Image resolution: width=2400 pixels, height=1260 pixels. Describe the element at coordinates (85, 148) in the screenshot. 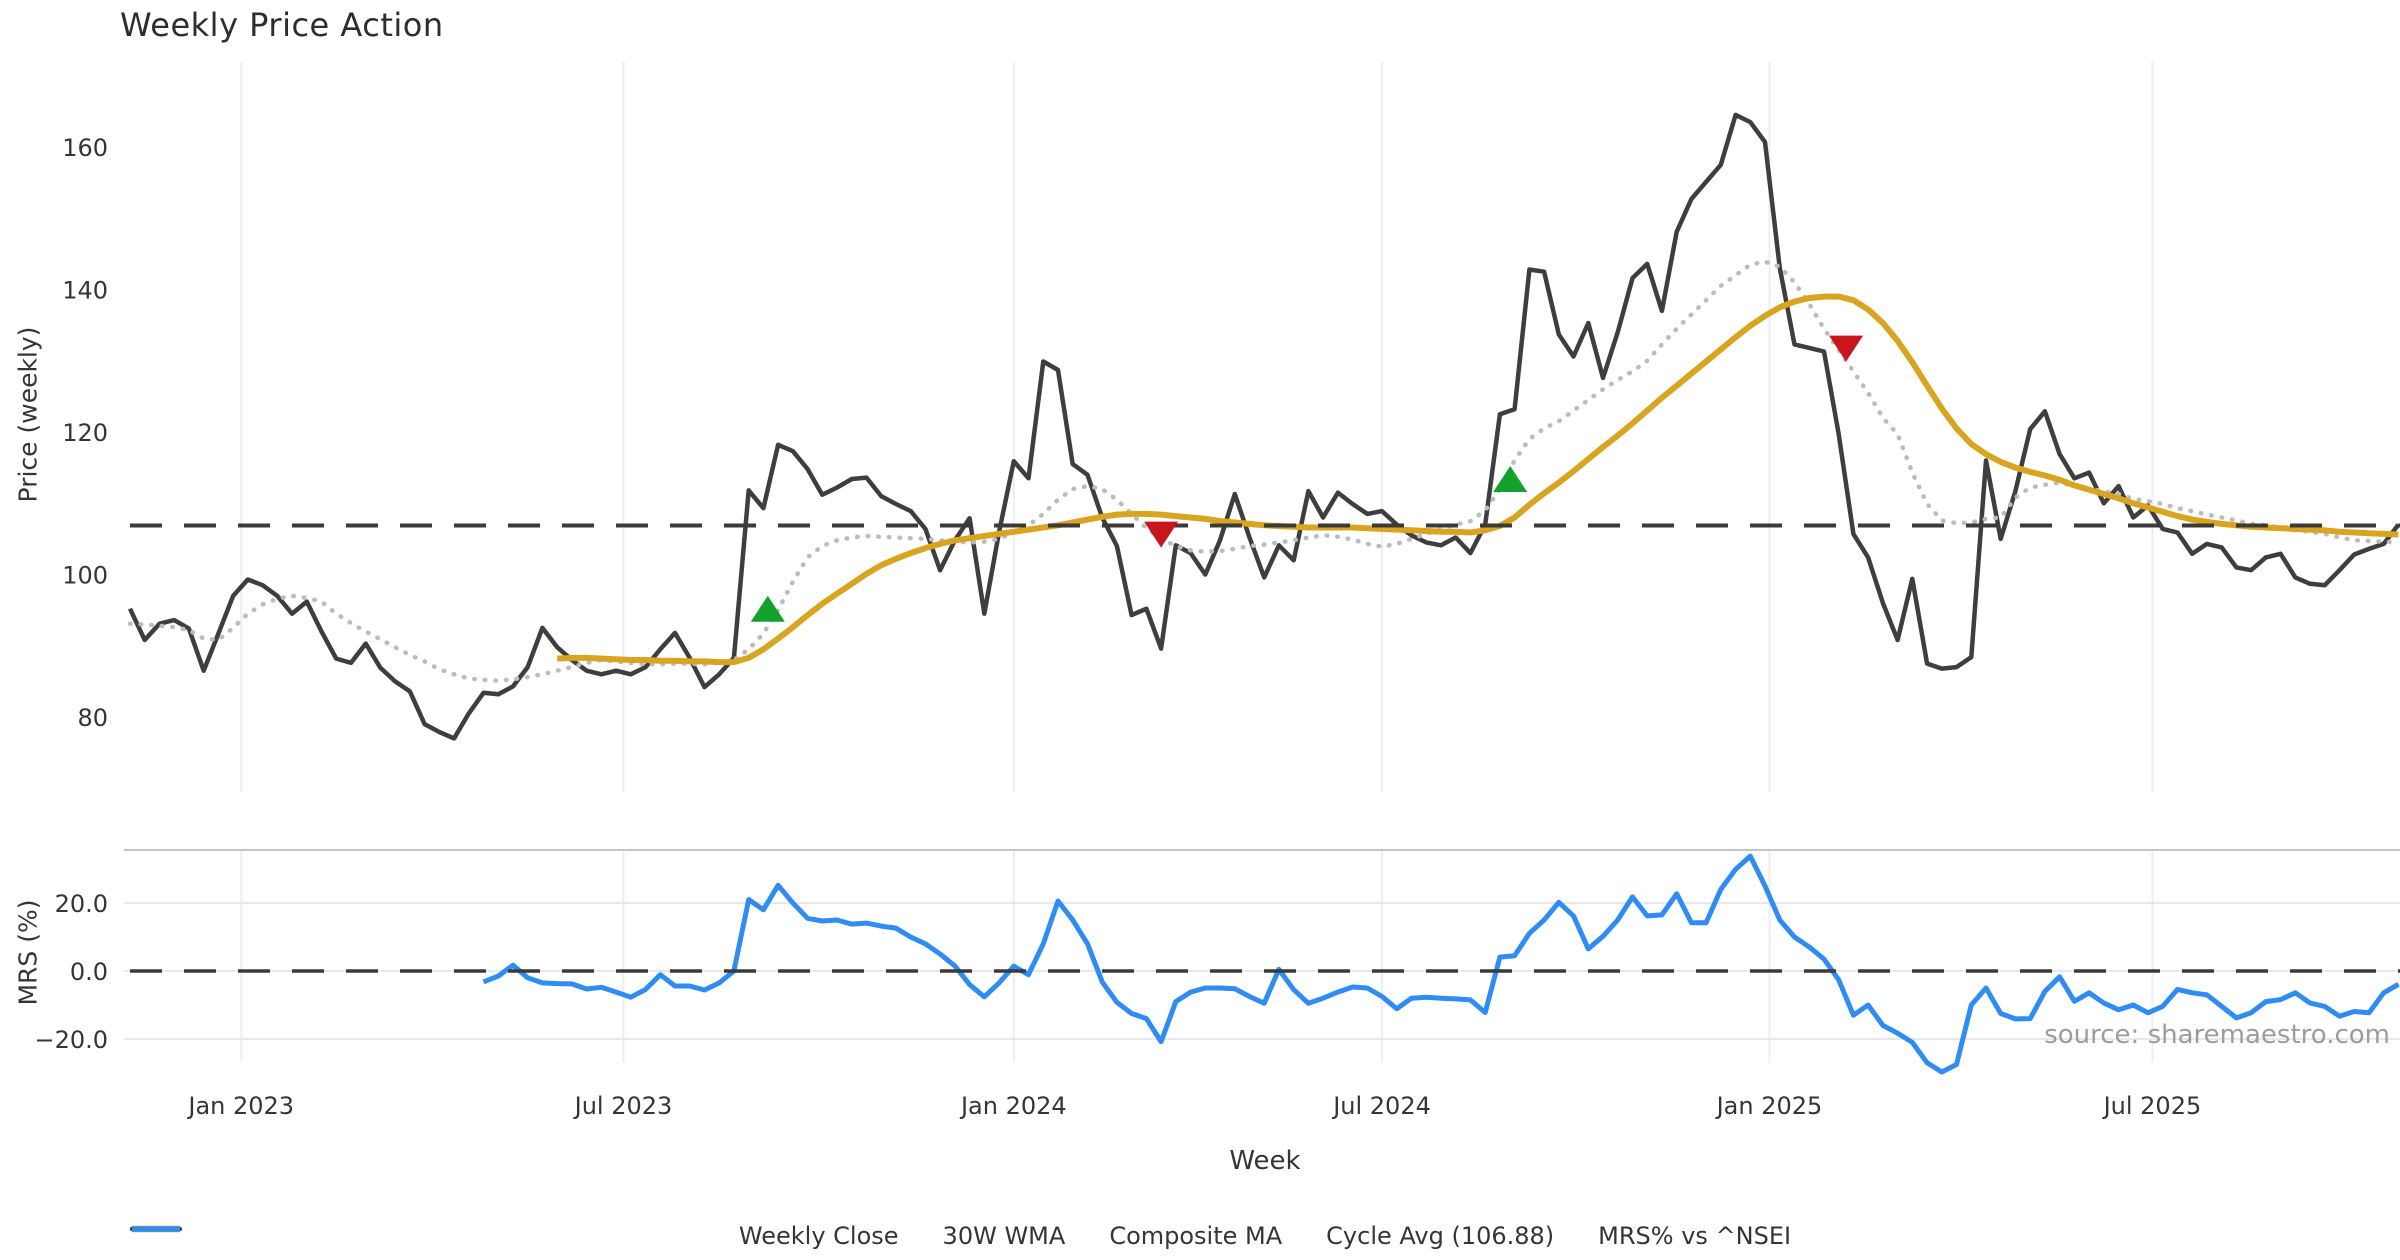

I see `price-ytick-160: 160` at that location.